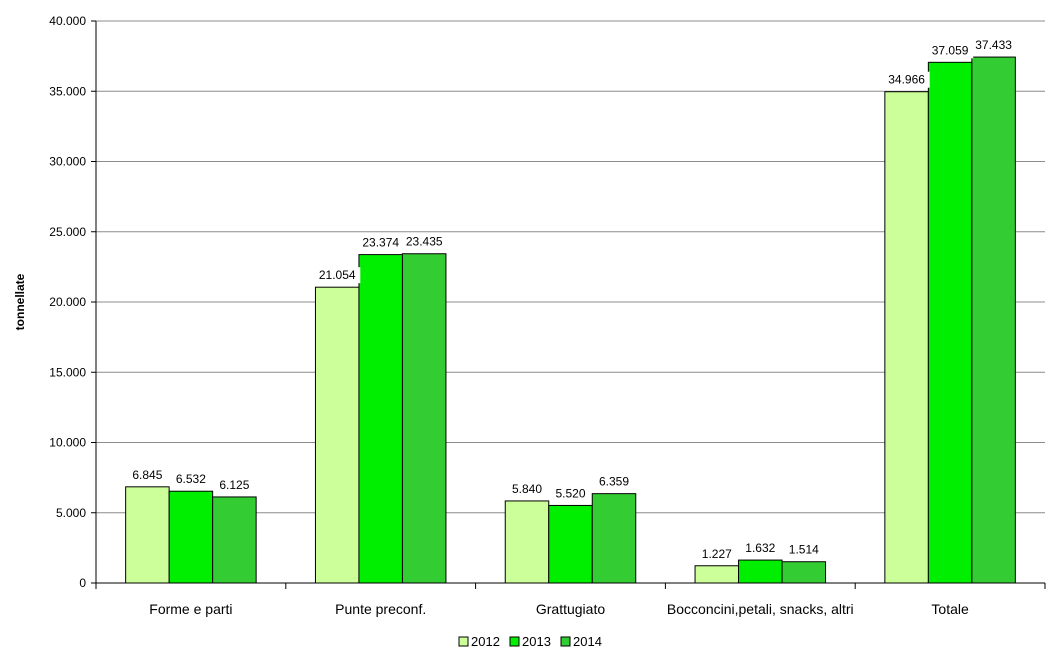  What do you see at coordinates (67, 443) in the screenshot?
I see `y-tick-label: 10.000` at bounding box center [67, 443].